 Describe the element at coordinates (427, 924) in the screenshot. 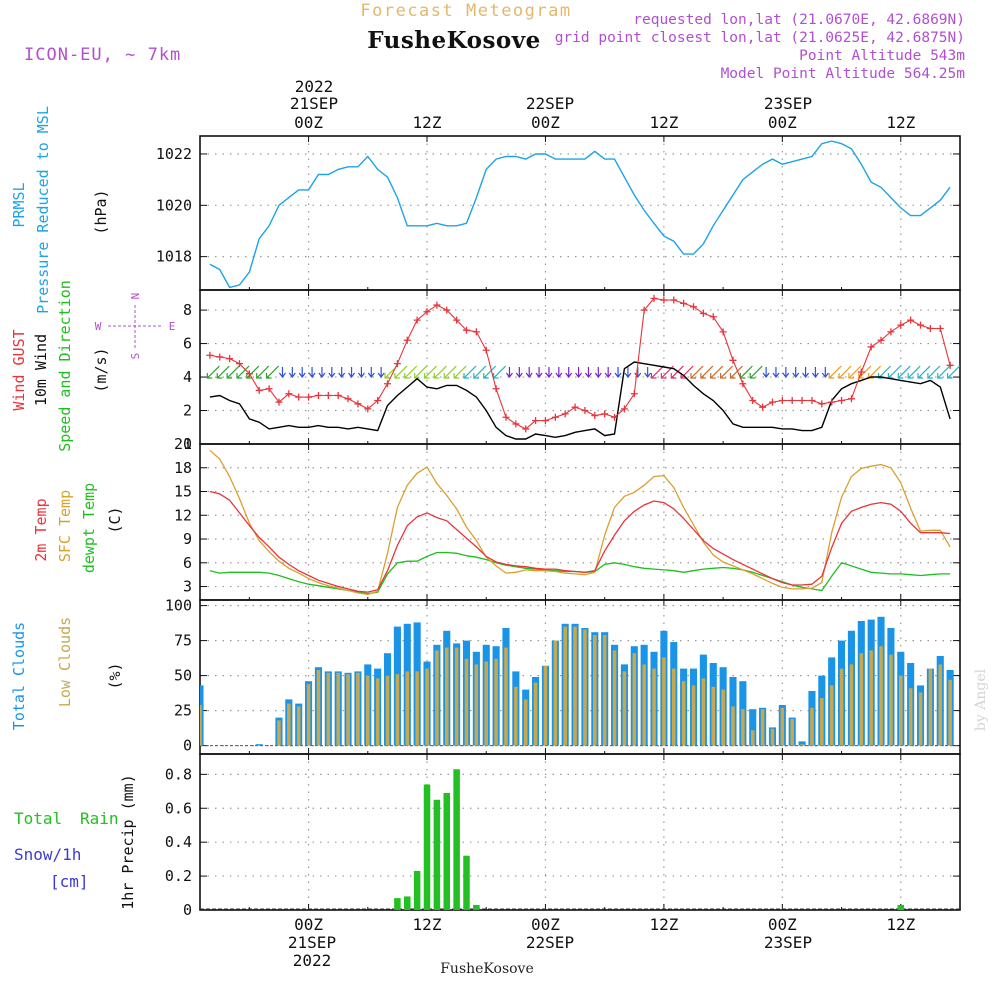

I see `bottom-hour-label: 12Z` at that location.